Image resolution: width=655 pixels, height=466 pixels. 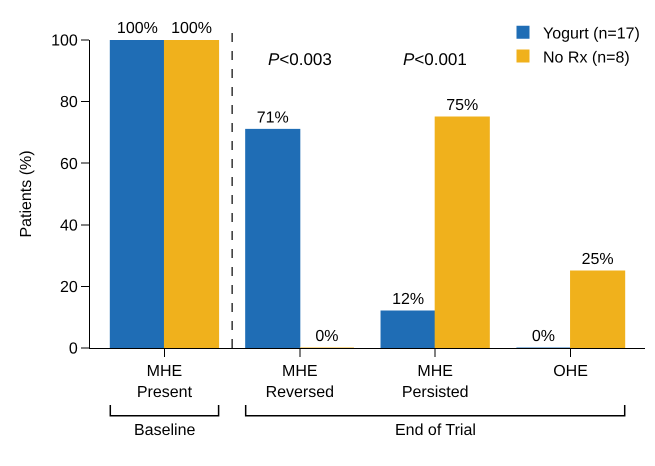 I want to click on y-tick-label: 20, so click(x=69, y=287).